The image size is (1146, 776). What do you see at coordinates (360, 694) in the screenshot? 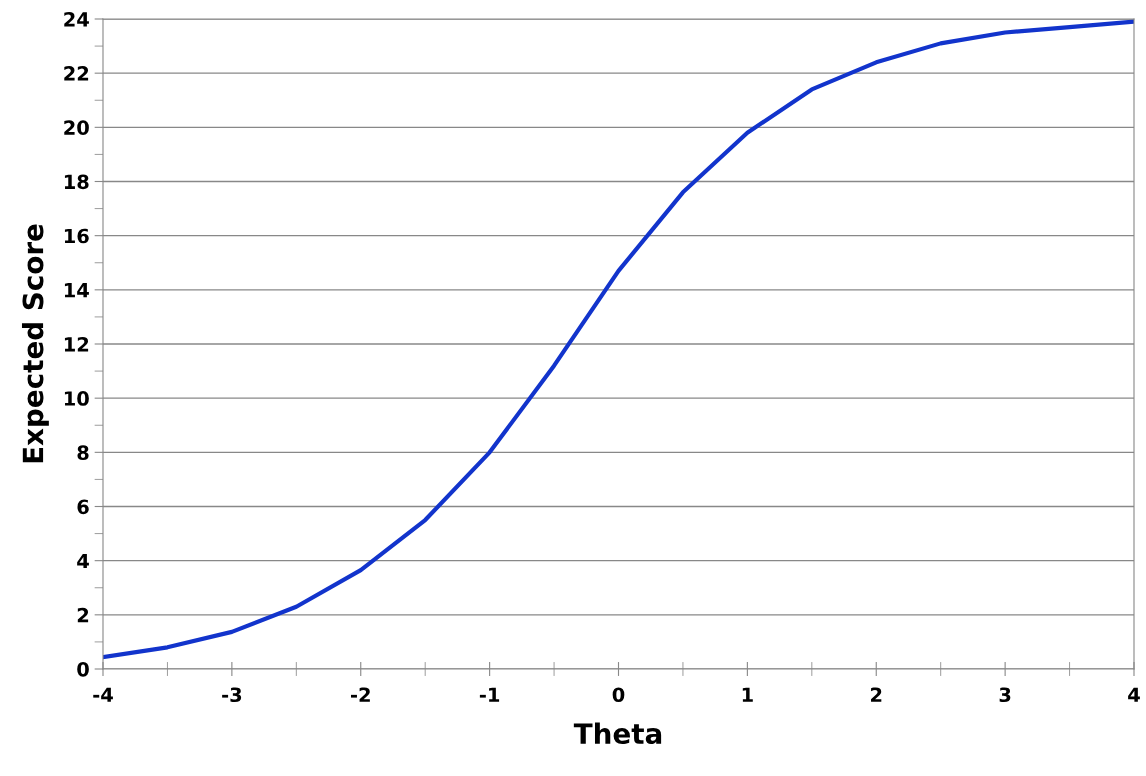
I see `x-tick-label: -2` at bounding box center [360, 694].